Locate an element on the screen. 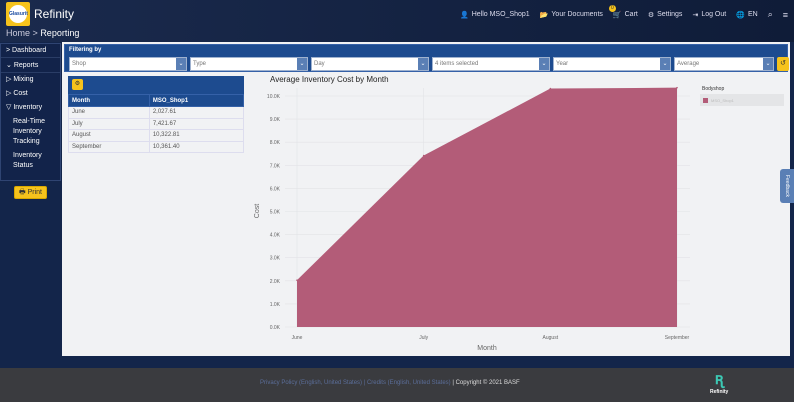  globe-icon: 🌐 is located at coordinates (740, 15).